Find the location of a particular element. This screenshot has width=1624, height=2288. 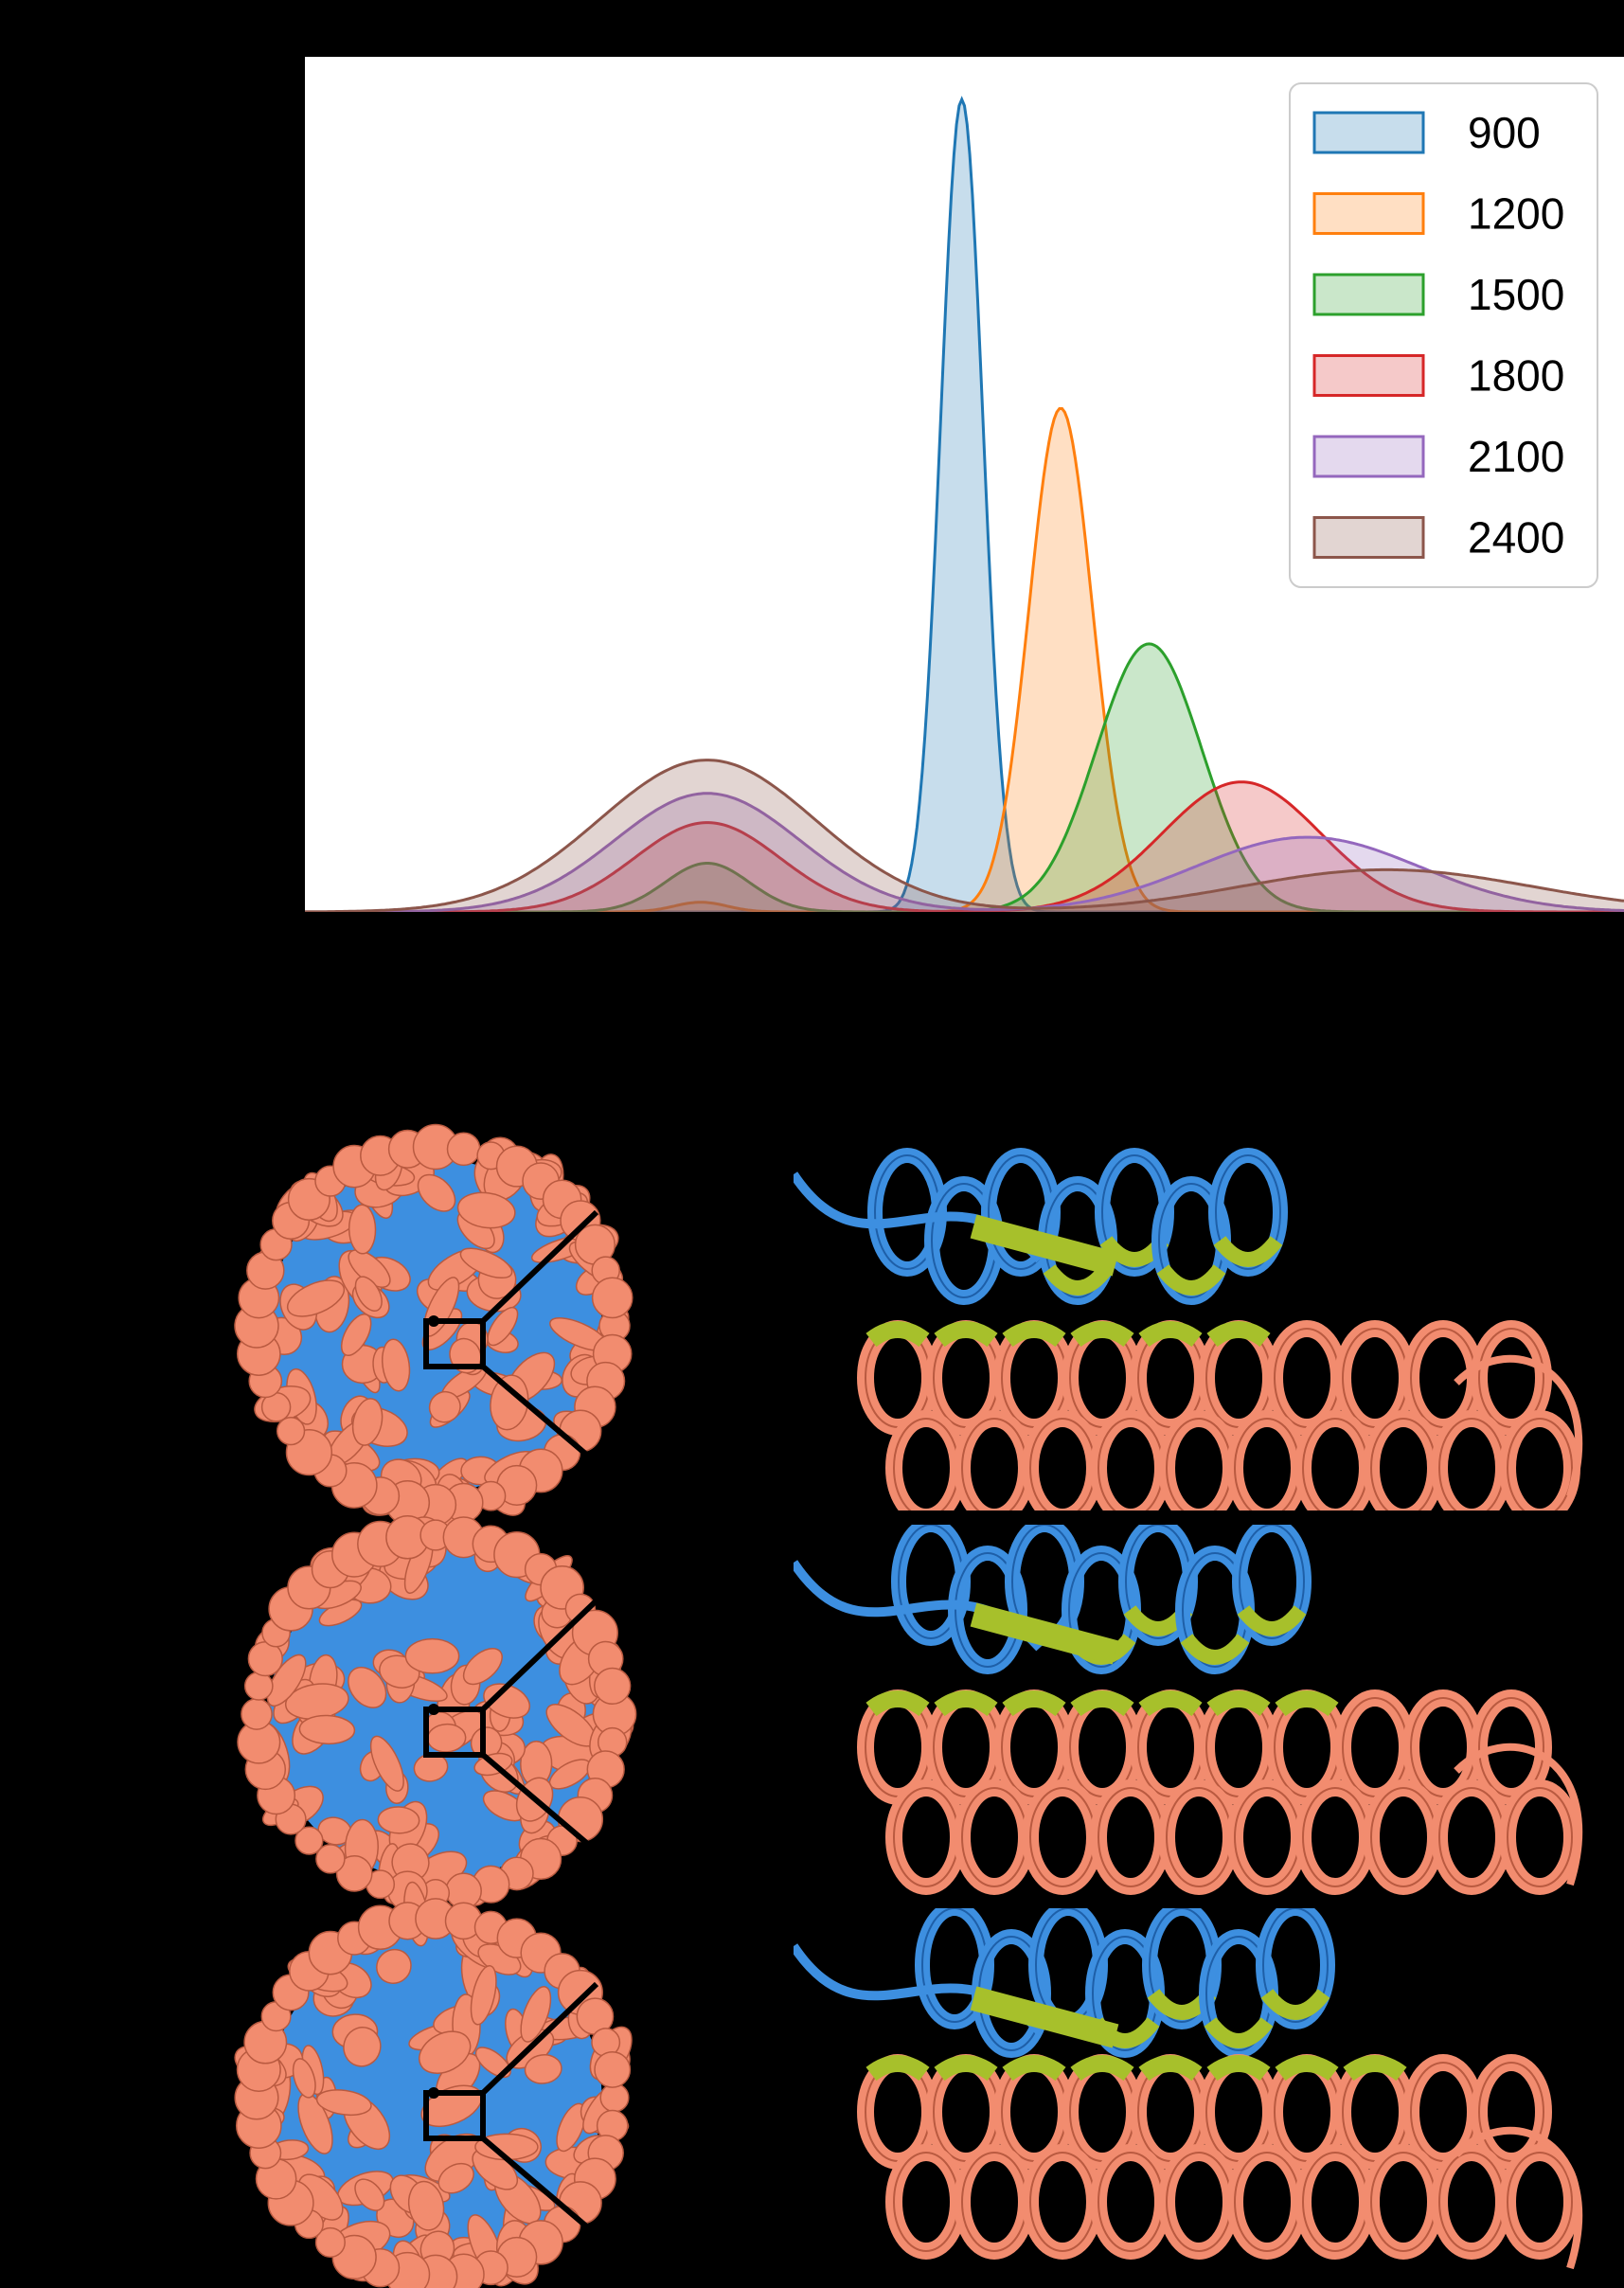

legend: 900 1200 1500 1800 2100 2400 is located at coordinates (1444, 335).